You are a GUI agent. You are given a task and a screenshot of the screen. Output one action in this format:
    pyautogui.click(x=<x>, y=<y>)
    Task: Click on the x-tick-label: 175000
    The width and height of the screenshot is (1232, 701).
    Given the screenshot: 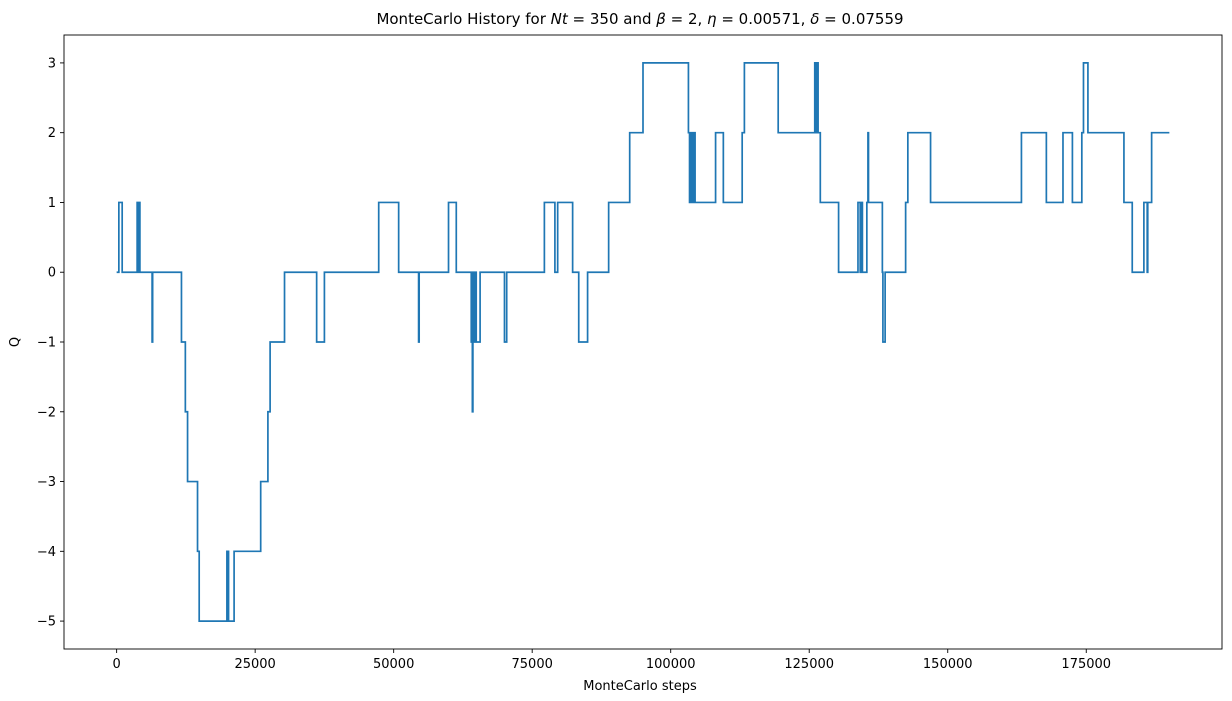 What is the action you would take?
    pyautogui.click(x=1086, y=664)
    